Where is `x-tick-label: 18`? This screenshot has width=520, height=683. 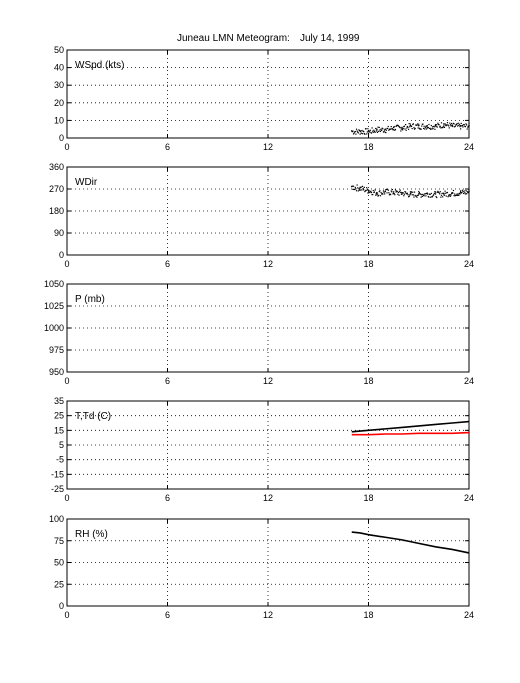 x-tick-label: 18 is located at coordinates (368, 498).